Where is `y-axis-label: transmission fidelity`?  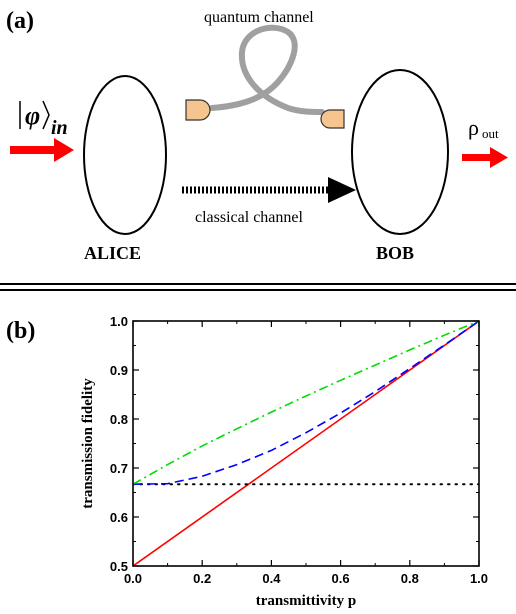 y-axis-label: transmission fidelity is located at coordinates (88, 443).